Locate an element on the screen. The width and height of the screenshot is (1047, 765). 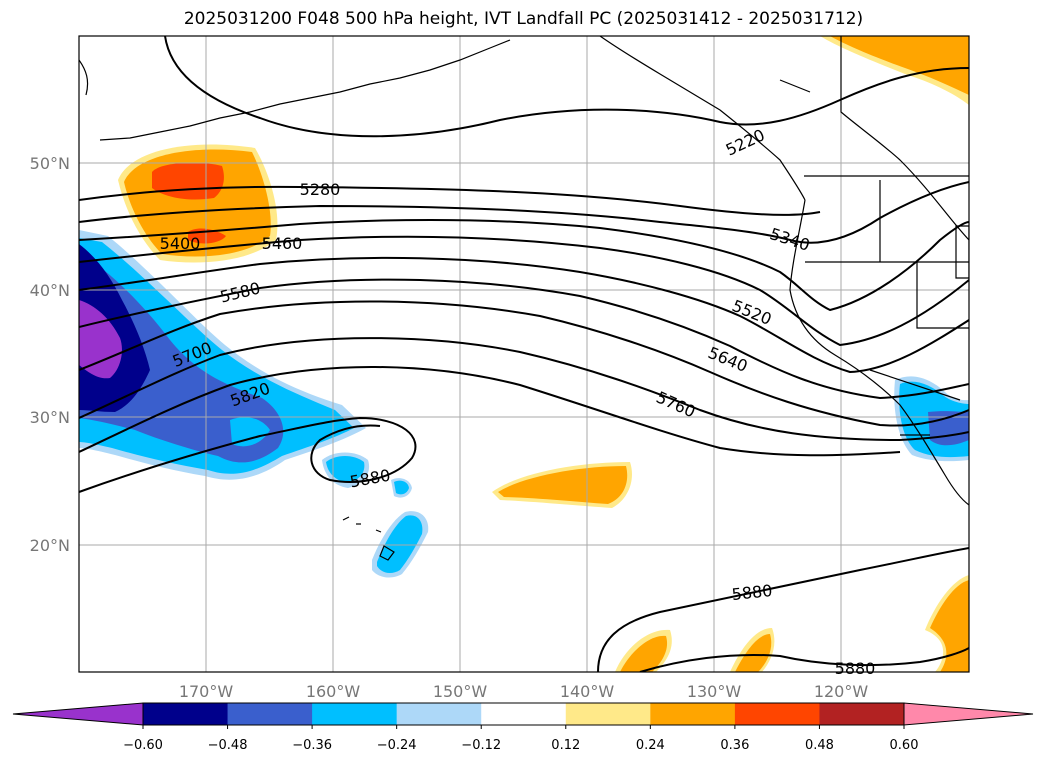
colorbar-tick-label: −0.12 is located at coordinates (481, 745).